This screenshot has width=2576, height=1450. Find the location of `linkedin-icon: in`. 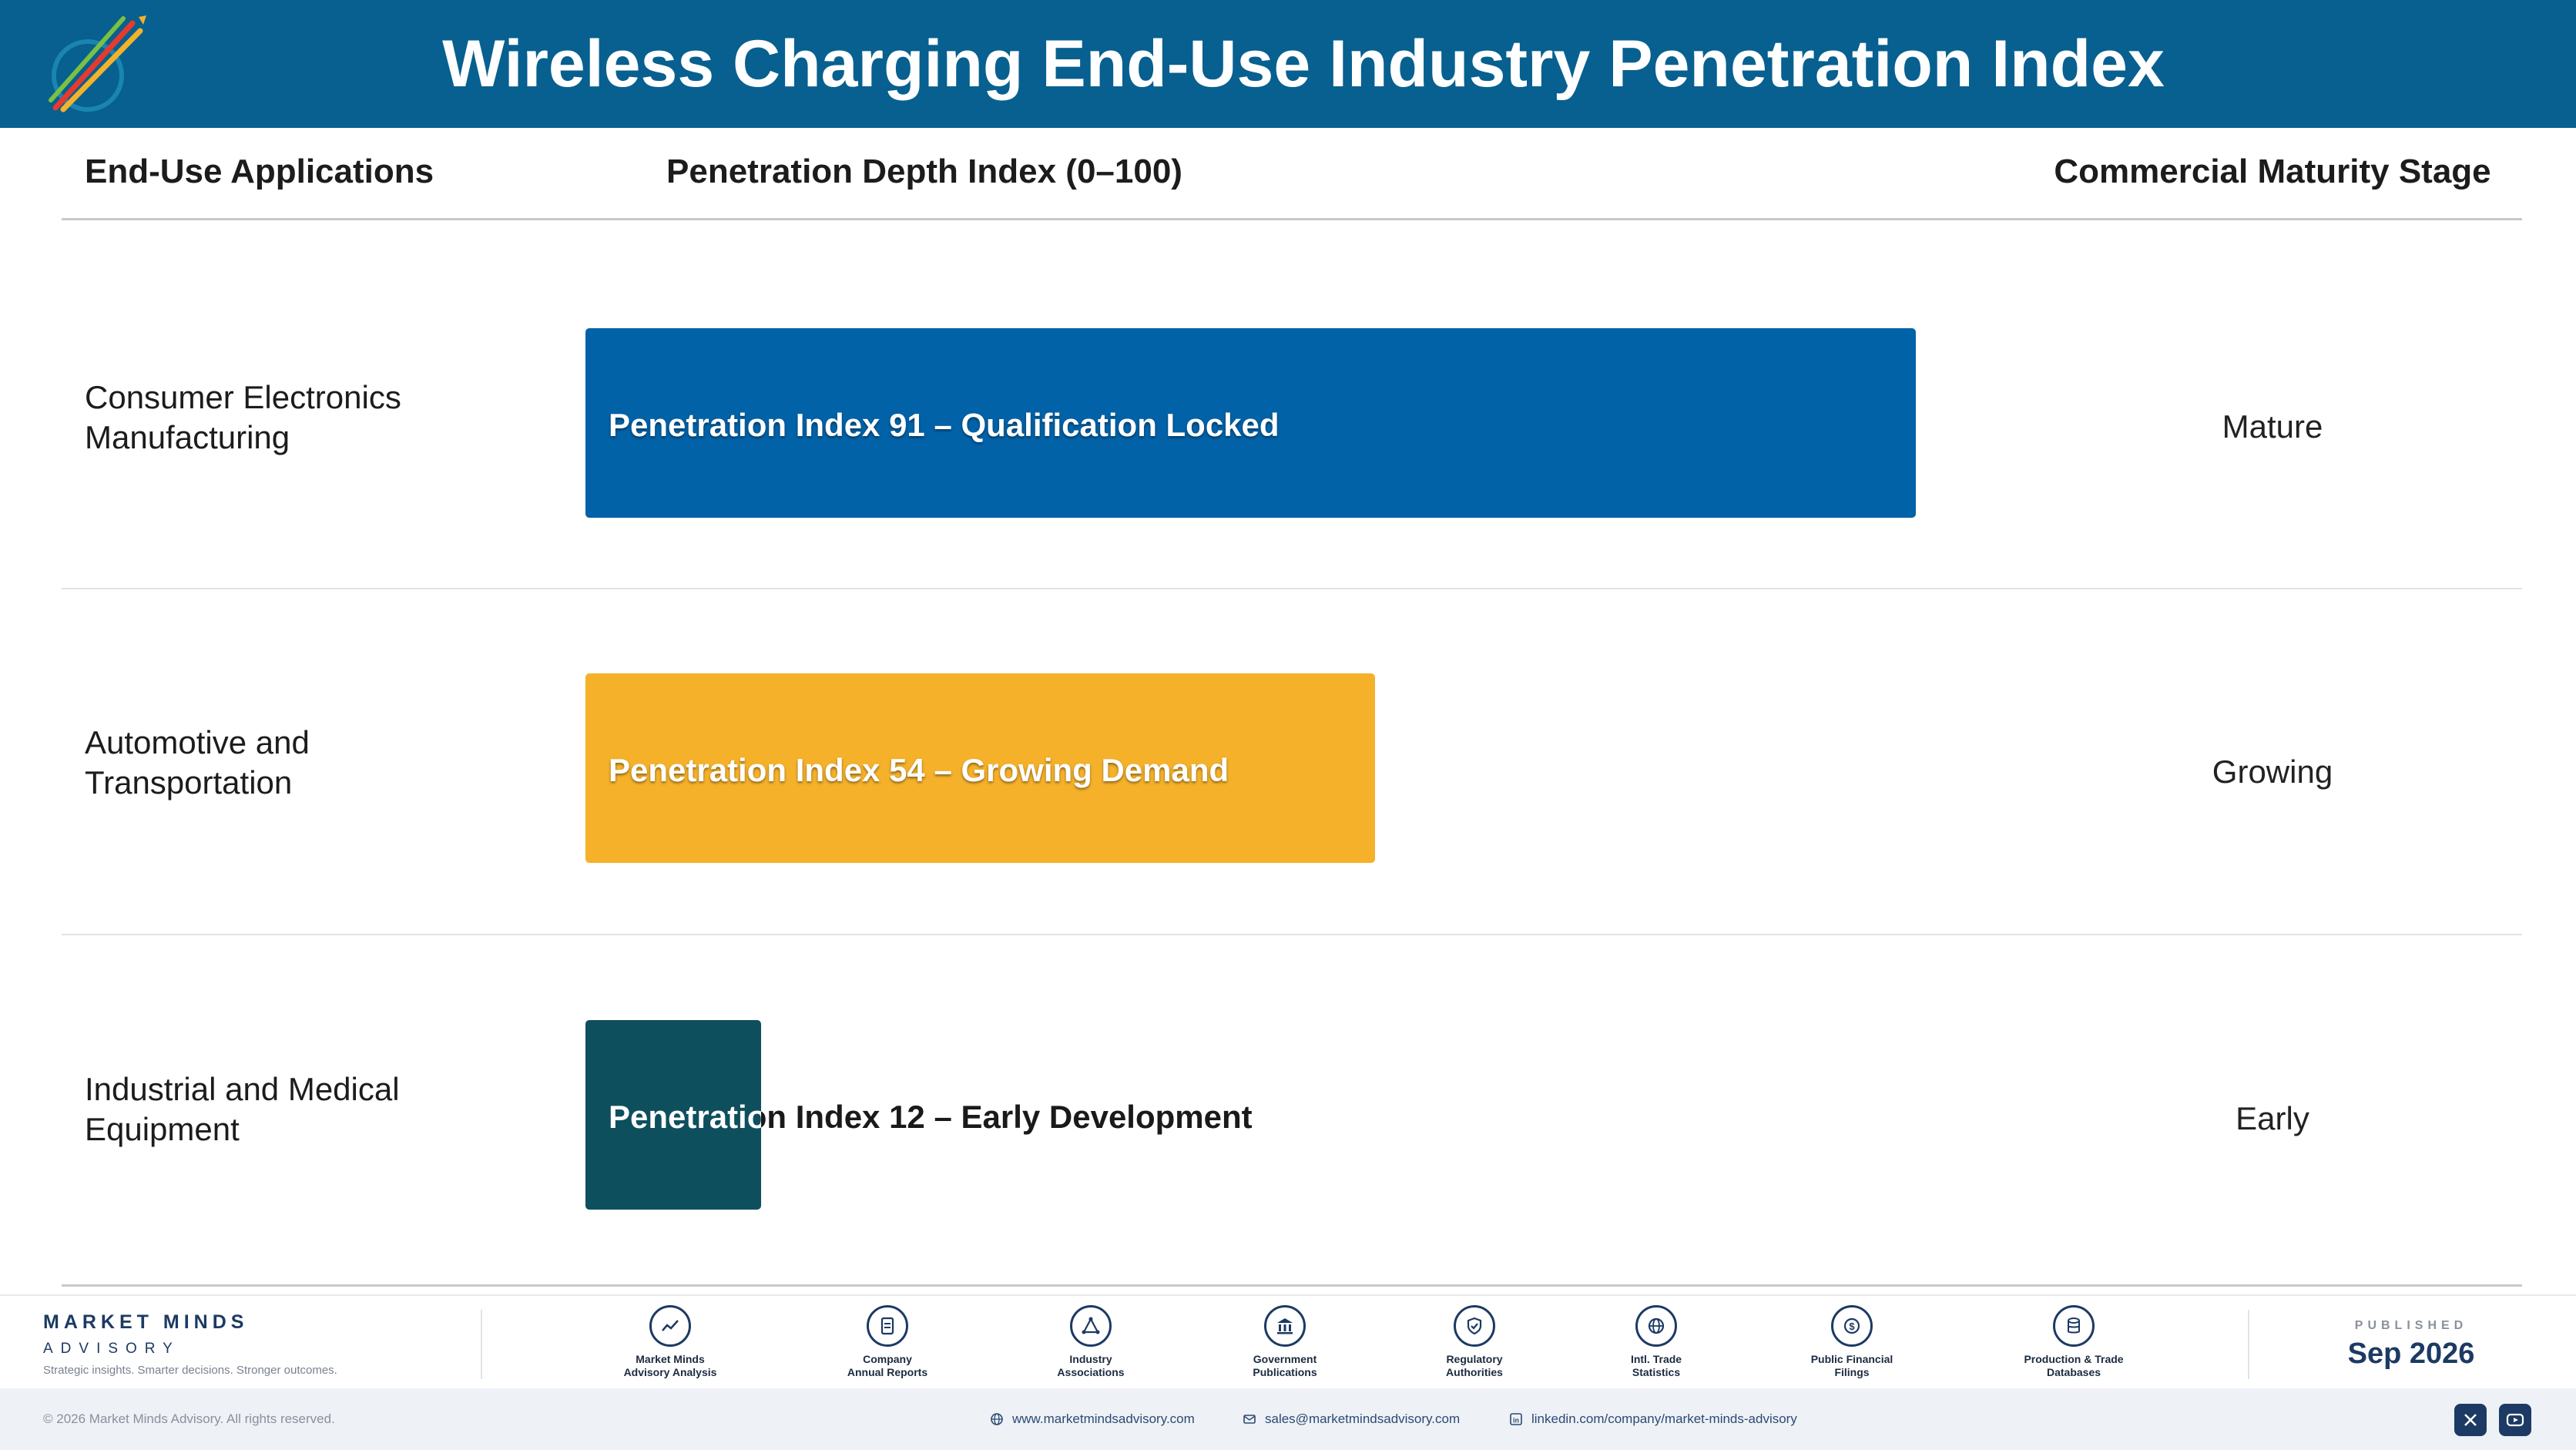

linkedin-icon: in is located at coordinates (1516, 1419).